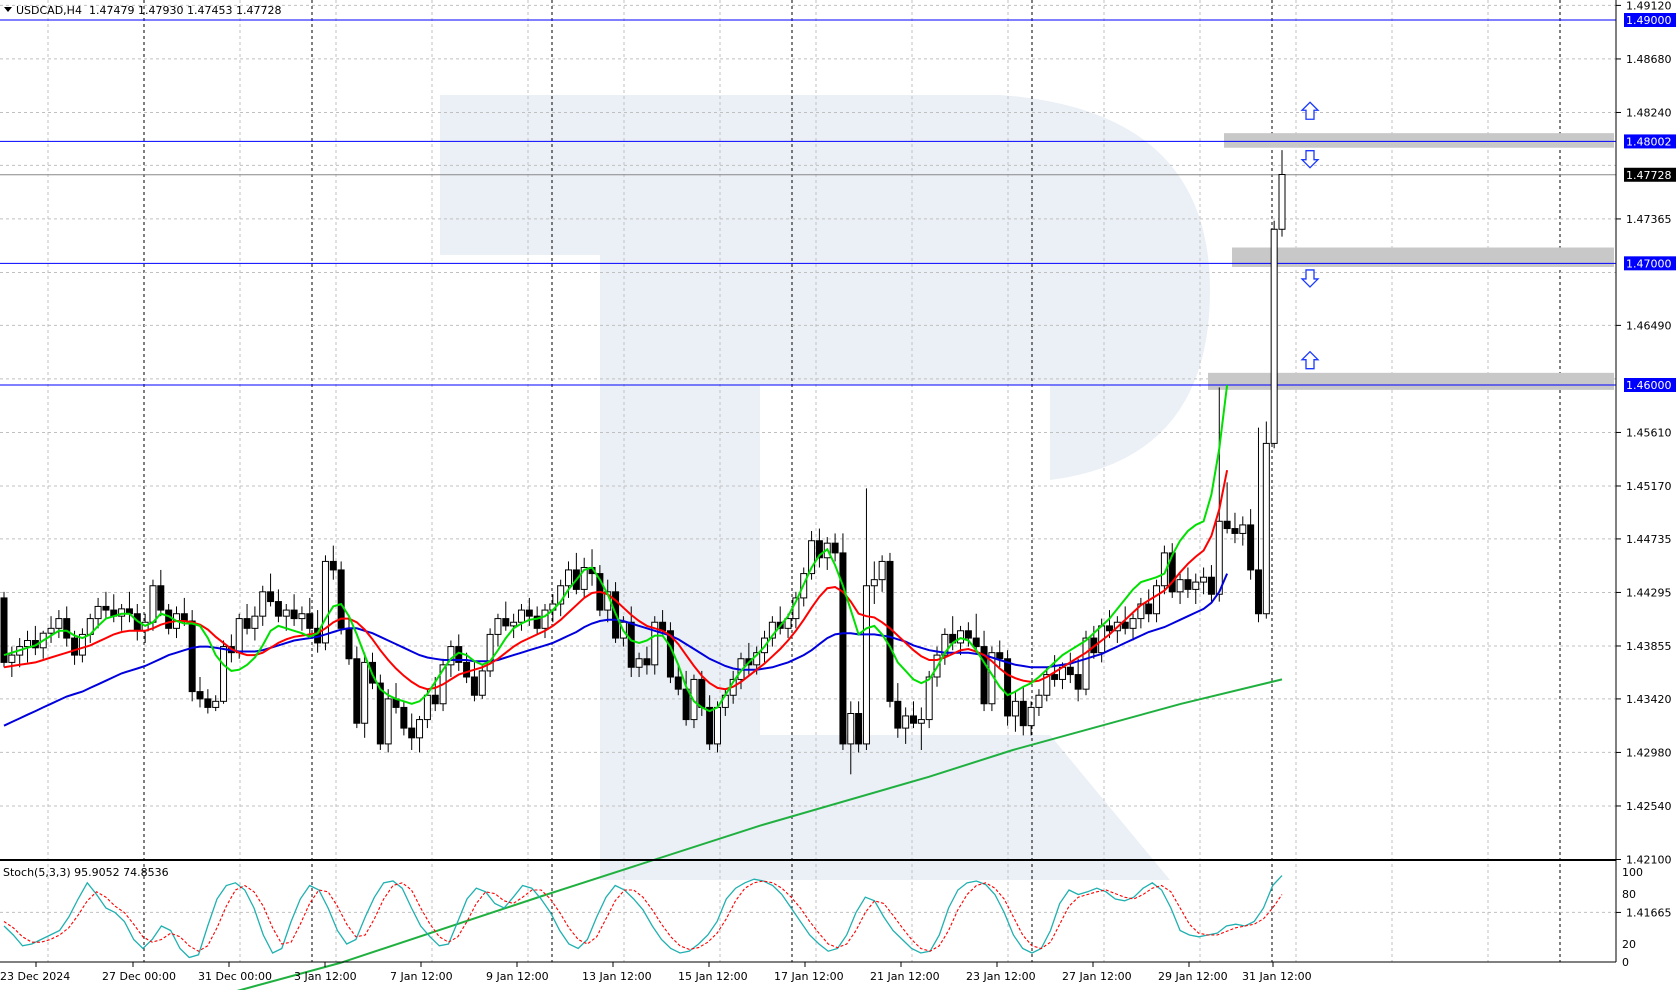 The width and height of the screenshot is (1677, 995). Describe the element at coordinates (1649, 592) in the screenshot. I see `price-tick-label: 1.44295` at that location.